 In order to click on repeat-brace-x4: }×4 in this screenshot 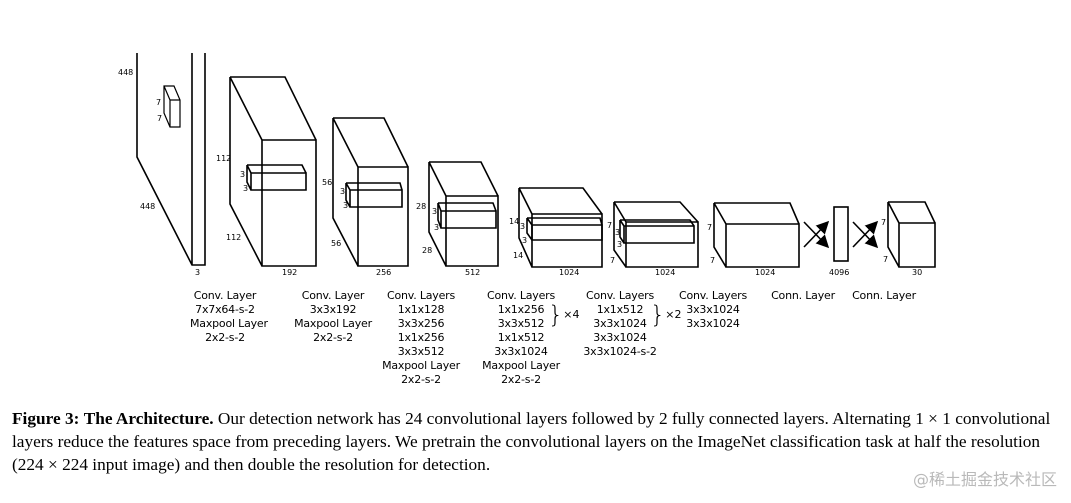, I will do `click(564, 315)`.